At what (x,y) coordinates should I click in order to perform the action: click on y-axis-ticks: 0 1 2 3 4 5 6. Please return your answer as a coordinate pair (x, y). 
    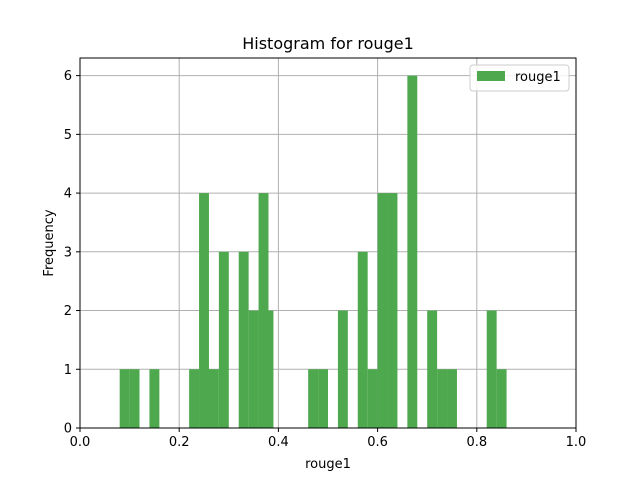
    Looking at the image, I should click on (72, 253).